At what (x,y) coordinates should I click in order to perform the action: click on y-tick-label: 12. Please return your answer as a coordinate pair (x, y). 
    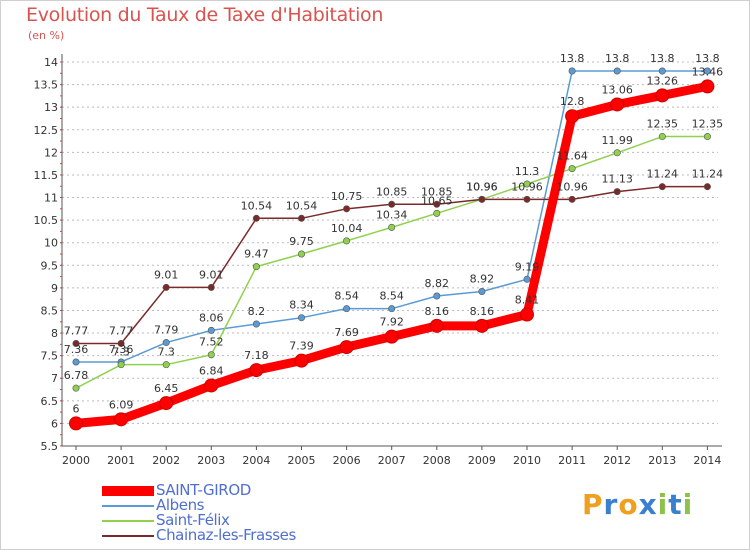
    Looking at the image, I should click on (51, 152).